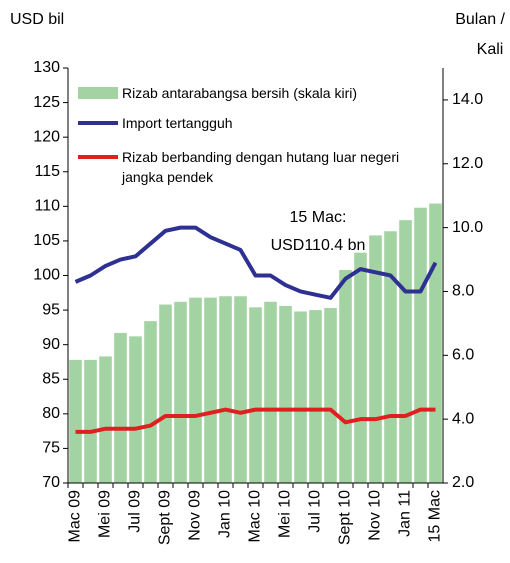 The height and width of the screenshot is (563, 510). I want to click on y-tick-label: 95, so click(51, 309).